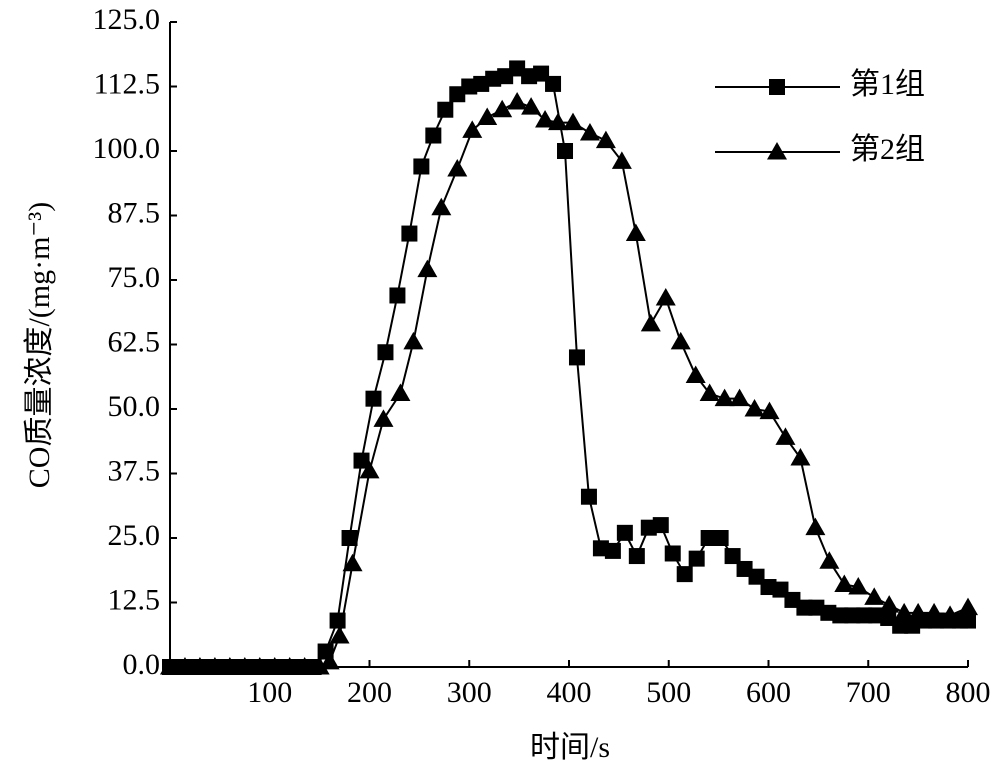 The height and width of the screenshot is (779, 1000). I want to click on x-tick-label: 400, so click(569, 692).